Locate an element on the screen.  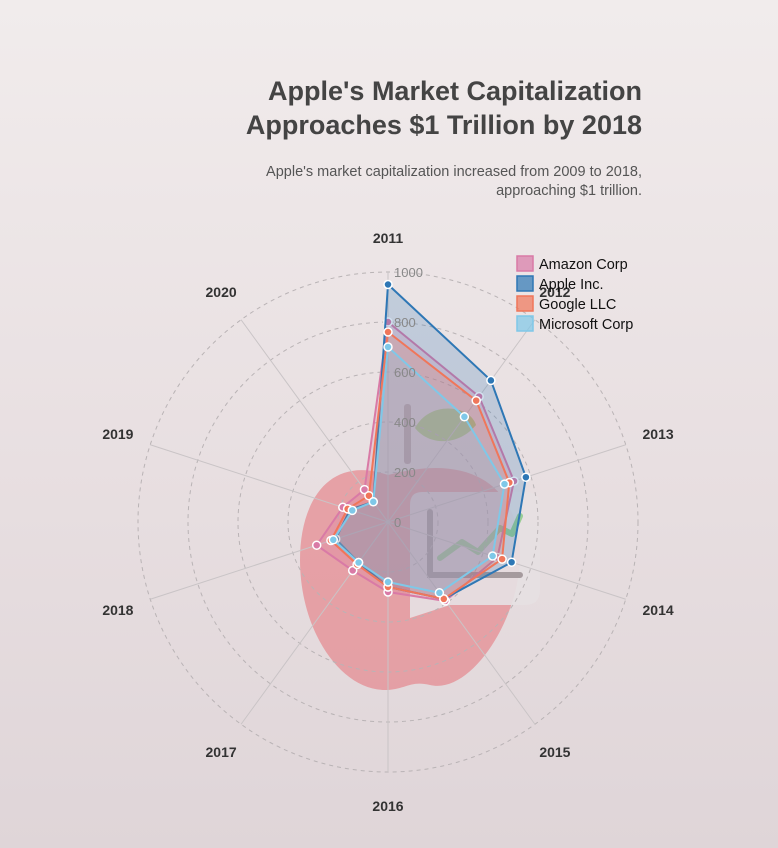
category-label-2014: 2014 is located at coordinates (658, 610).